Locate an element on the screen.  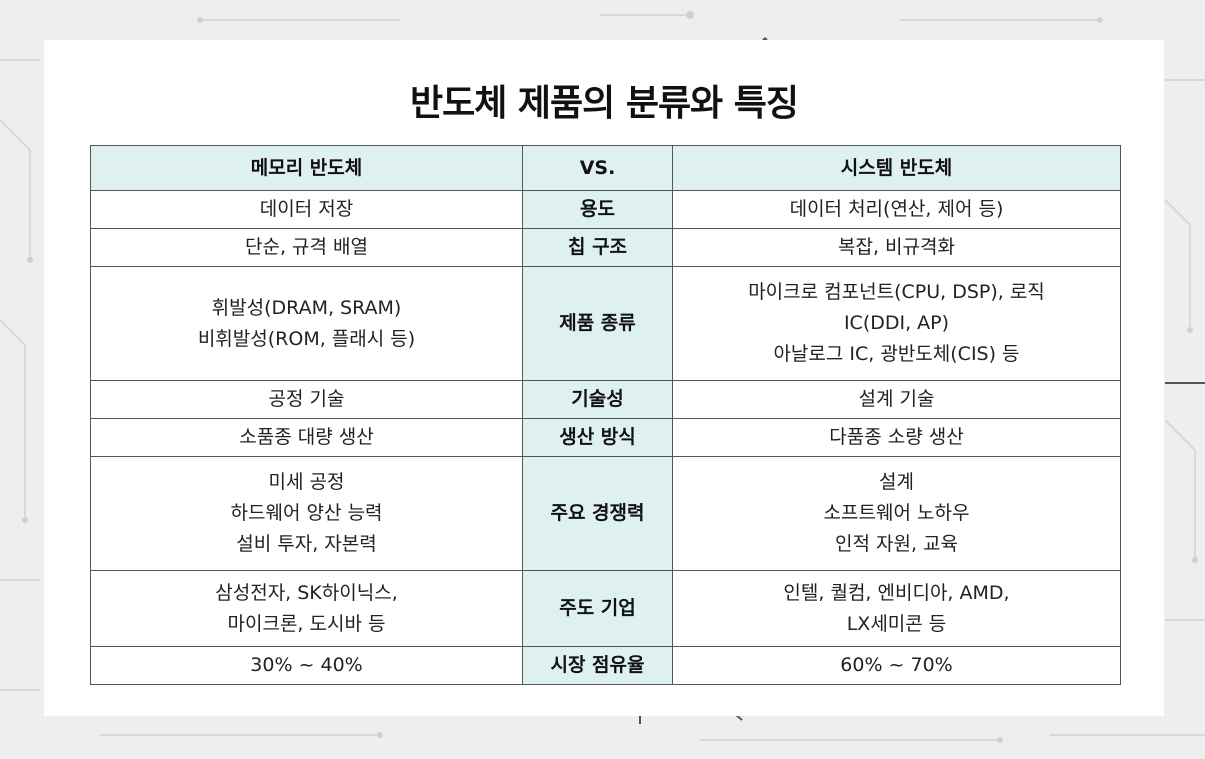
category-cell: 기술성 is located at coordinates (597, 399).